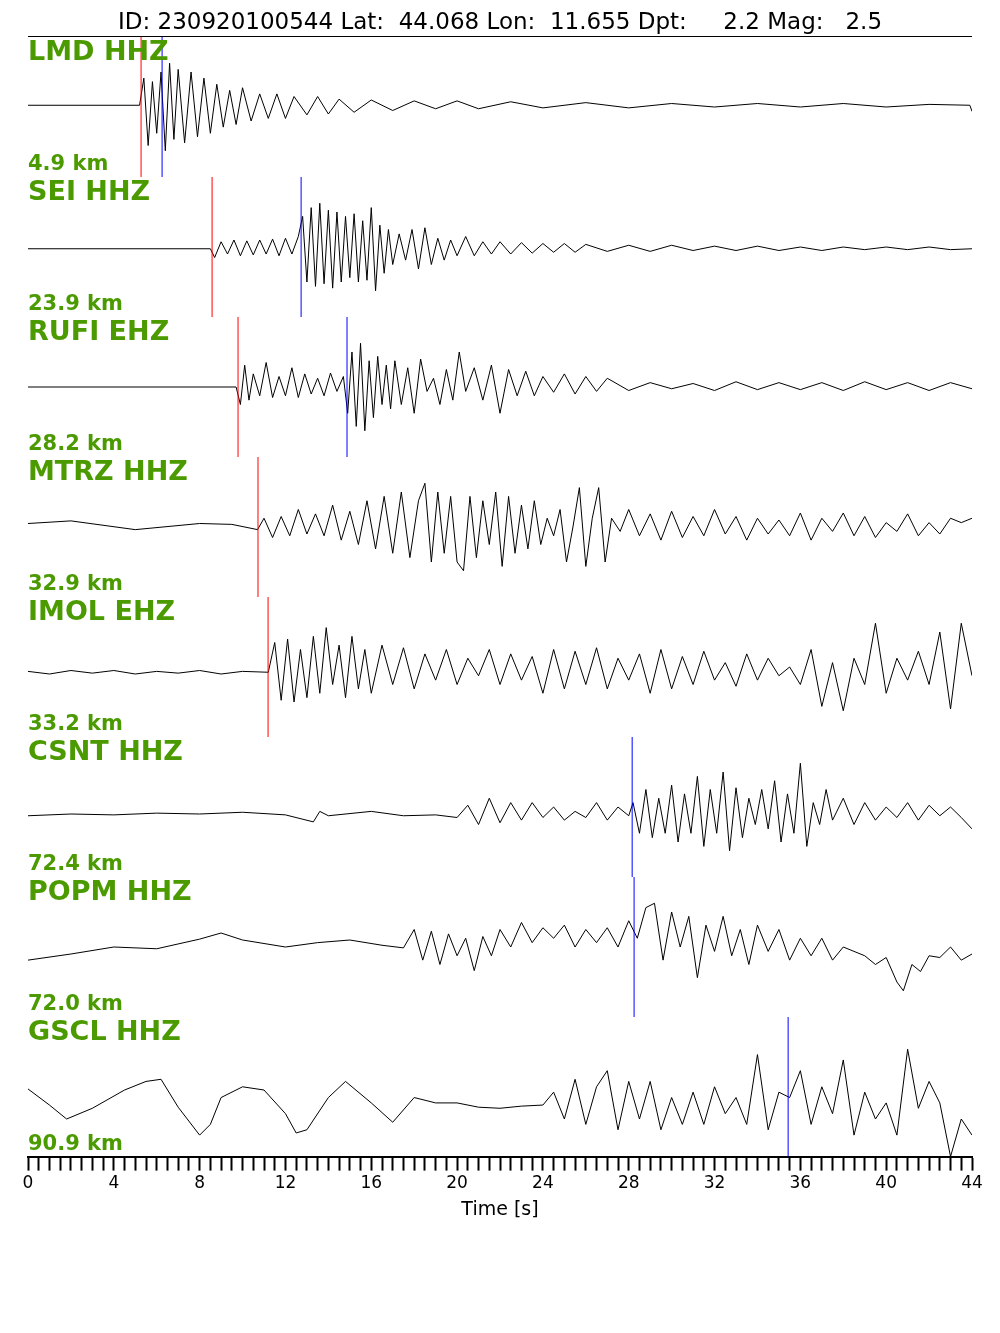 The height and width of the screenshot is (1333, 1000). What do you see at coordinates (628, 1182) in the screenshot?
I see `x-tick-label: 28` at bounding box center [628, 1182].